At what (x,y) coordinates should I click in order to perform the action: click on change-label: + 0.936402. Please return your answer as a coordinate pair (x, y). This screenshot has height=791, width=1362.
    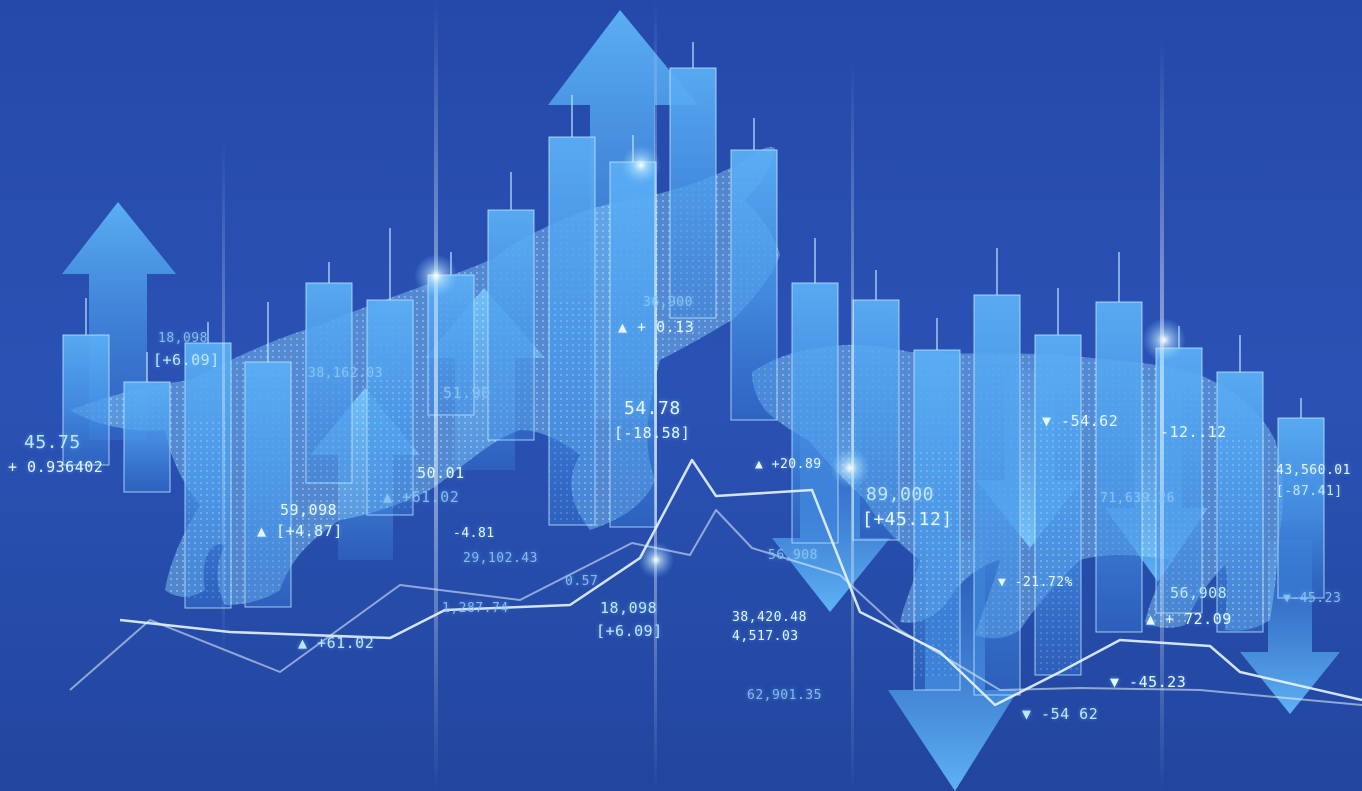
    Looking at the image, I should click on (56, 467).